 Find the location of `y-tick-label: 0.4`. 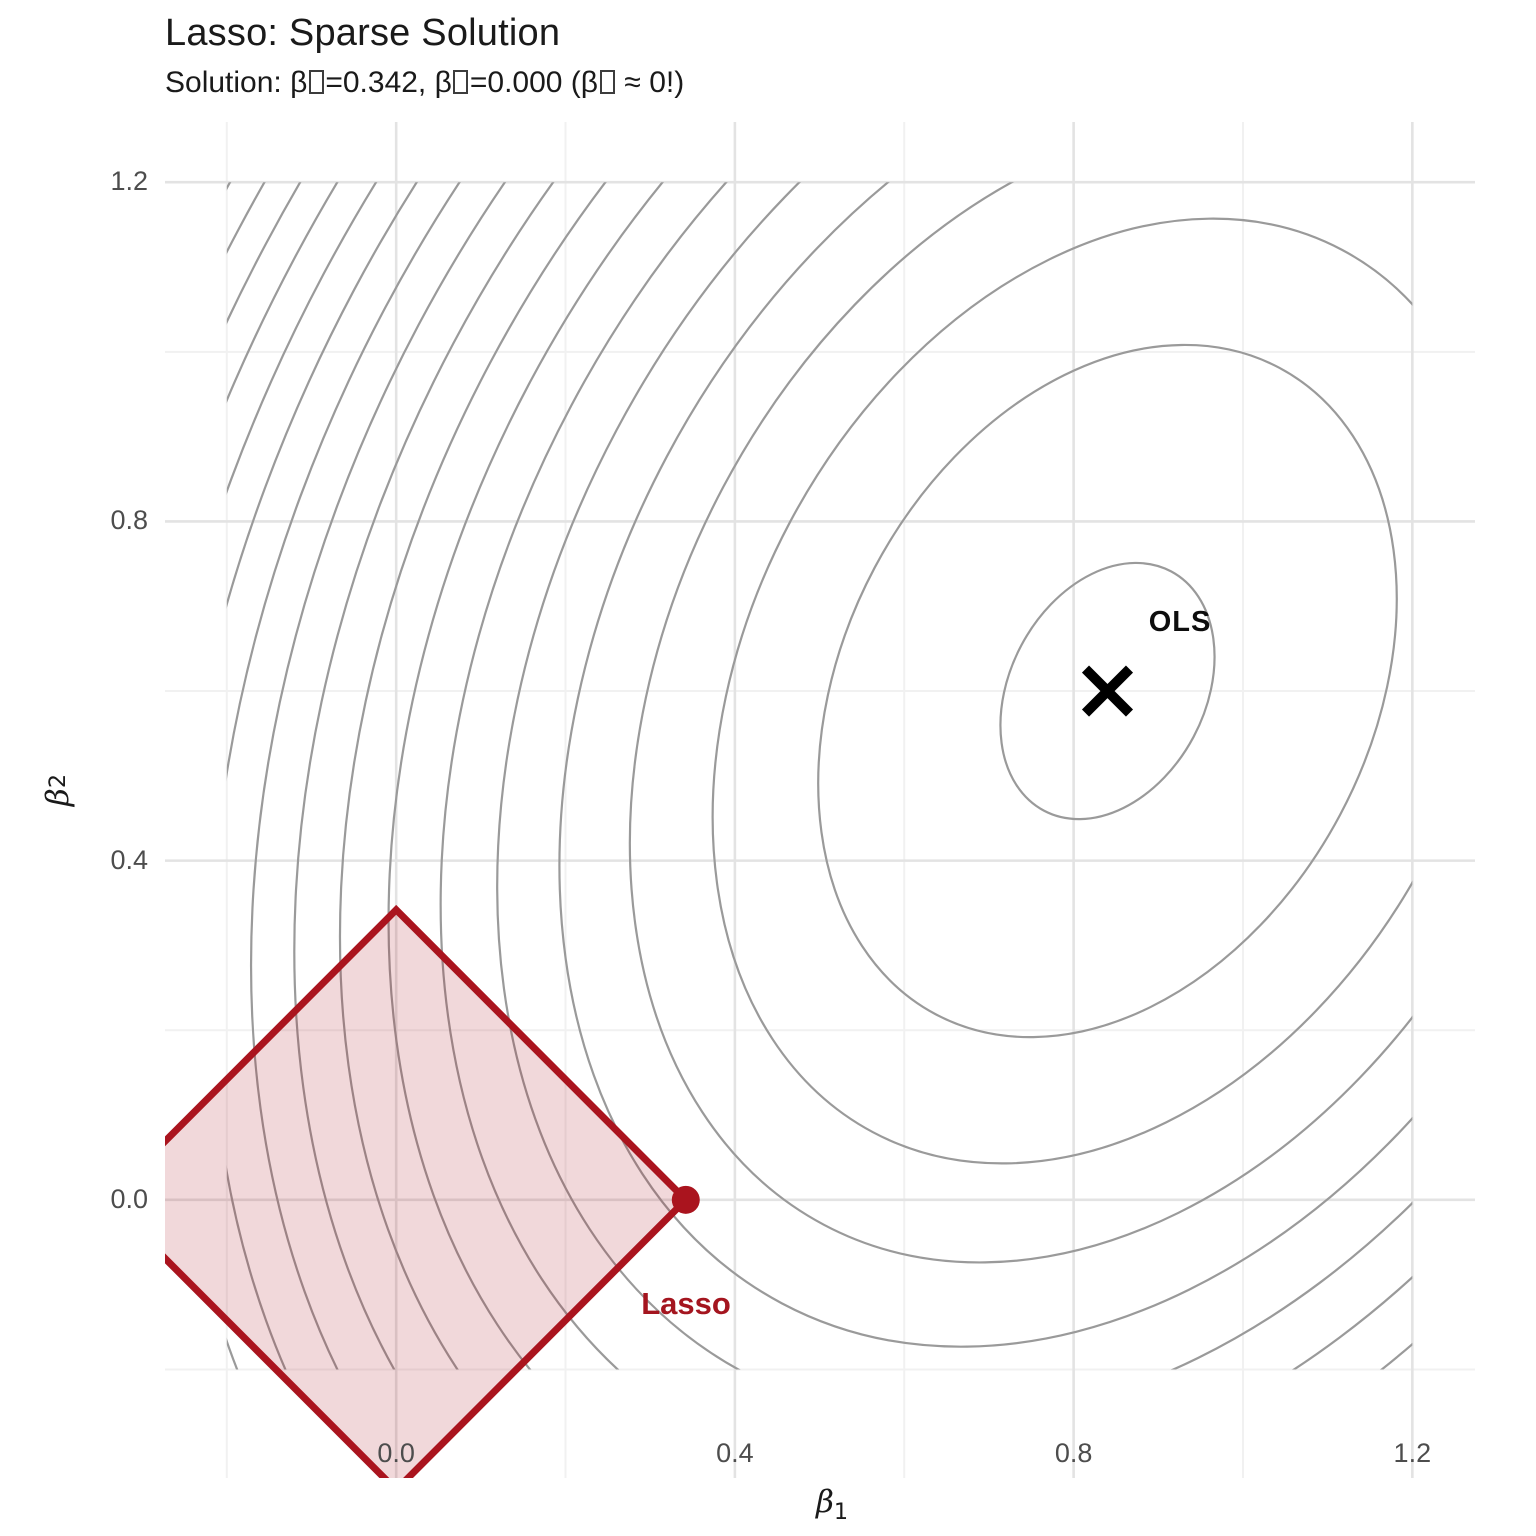

y-tick-label: 0.4 is located at coordinates (129, 859).